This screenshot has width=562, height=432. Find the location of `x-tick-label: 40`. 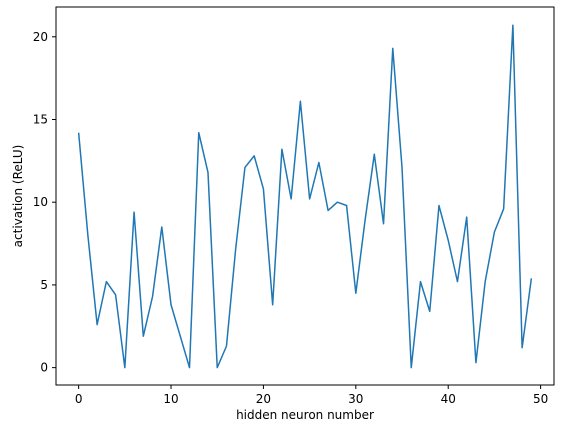

x-tick-label: 40 is located at coordinates (448, 399).